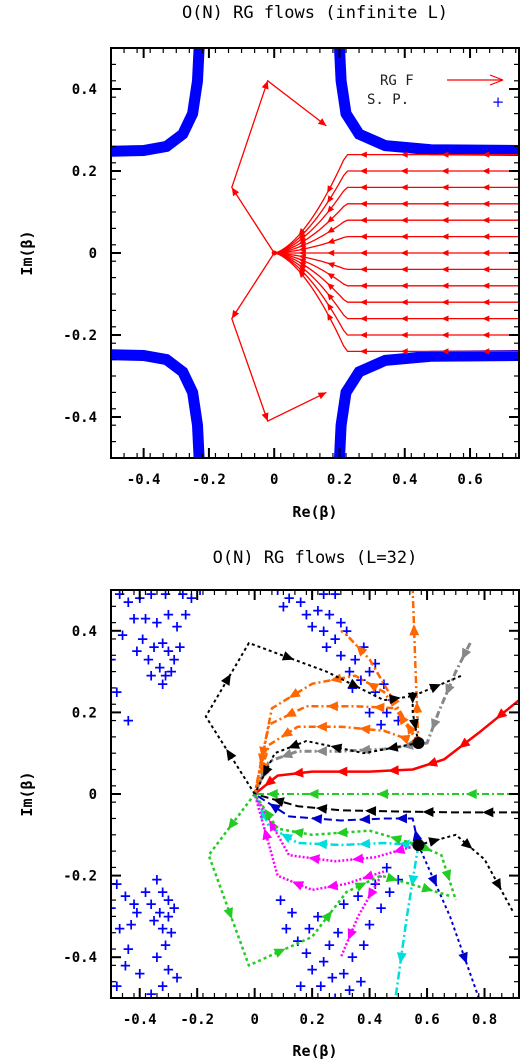 The width and height of the screenshot is (521, 1061). I want to click on x-tick-label: 0.4, so click(404, 480).